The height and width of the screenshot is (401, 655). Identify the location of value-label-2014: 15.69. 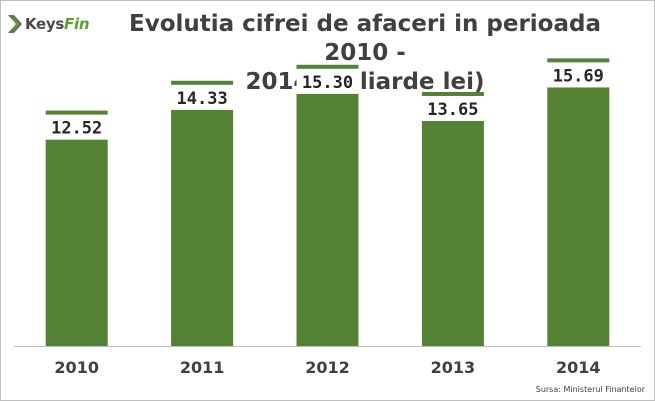
(578, 76).